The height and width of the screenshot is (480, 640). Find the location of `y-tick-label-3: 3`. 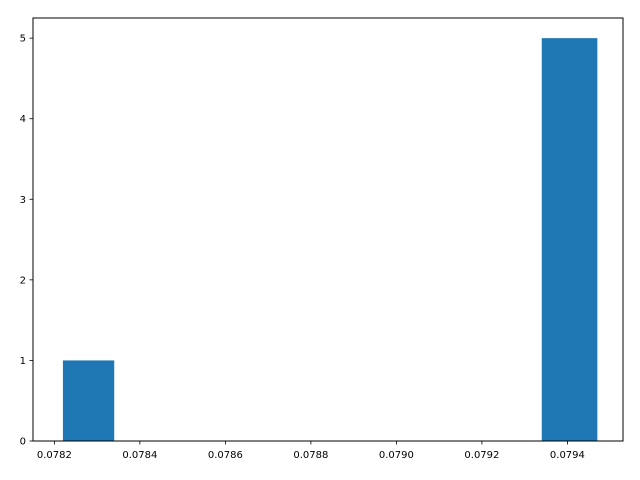

y-tick-label-3: 3 is located at coordinates (23, 200).